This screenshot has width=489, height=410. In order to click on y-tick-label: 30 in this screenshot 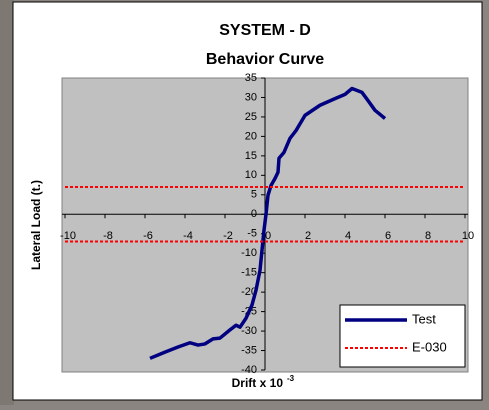, I will do `click(251, 97)`.